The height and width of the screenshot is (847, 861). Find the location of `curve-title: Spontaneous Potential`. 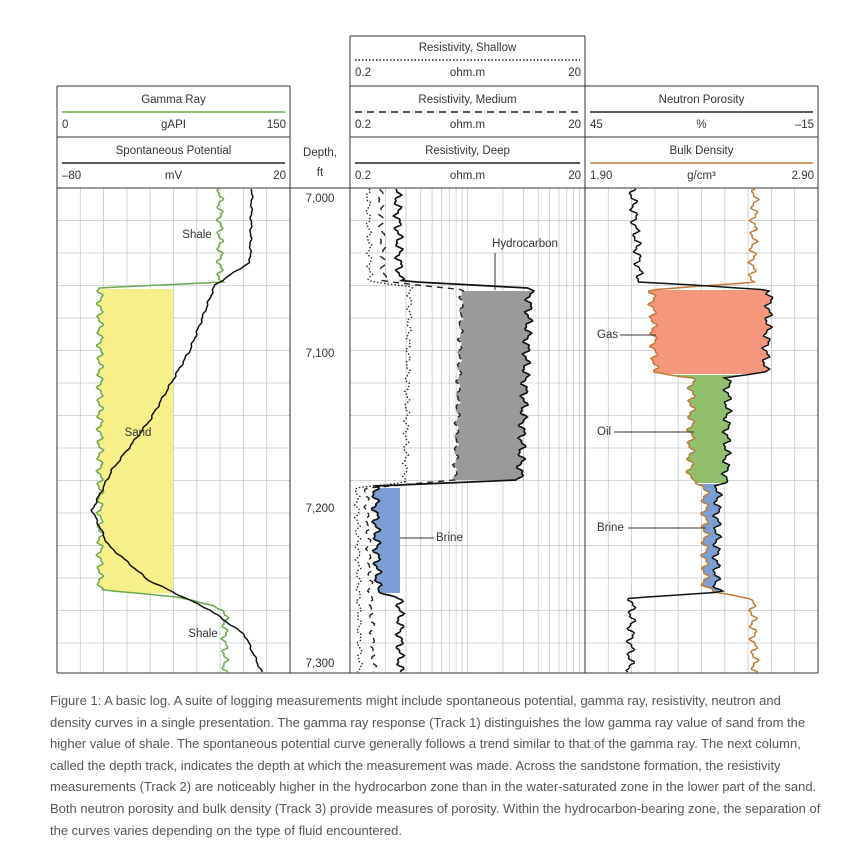

curve-title: Spontaneous Potential is located at coordinates (174, 151).